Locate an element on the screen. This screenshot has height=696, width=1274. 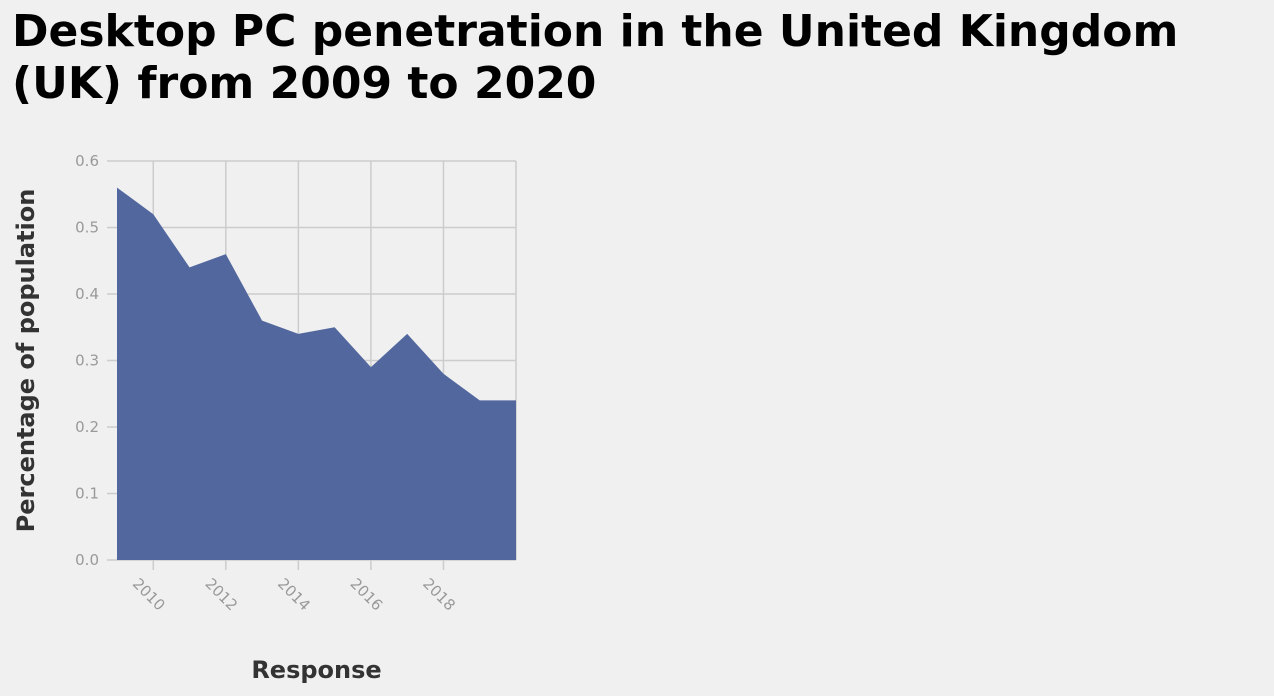
x-tick-labels: 2010 2012 2014 2016 2018 is located at coordinates (294, 595).